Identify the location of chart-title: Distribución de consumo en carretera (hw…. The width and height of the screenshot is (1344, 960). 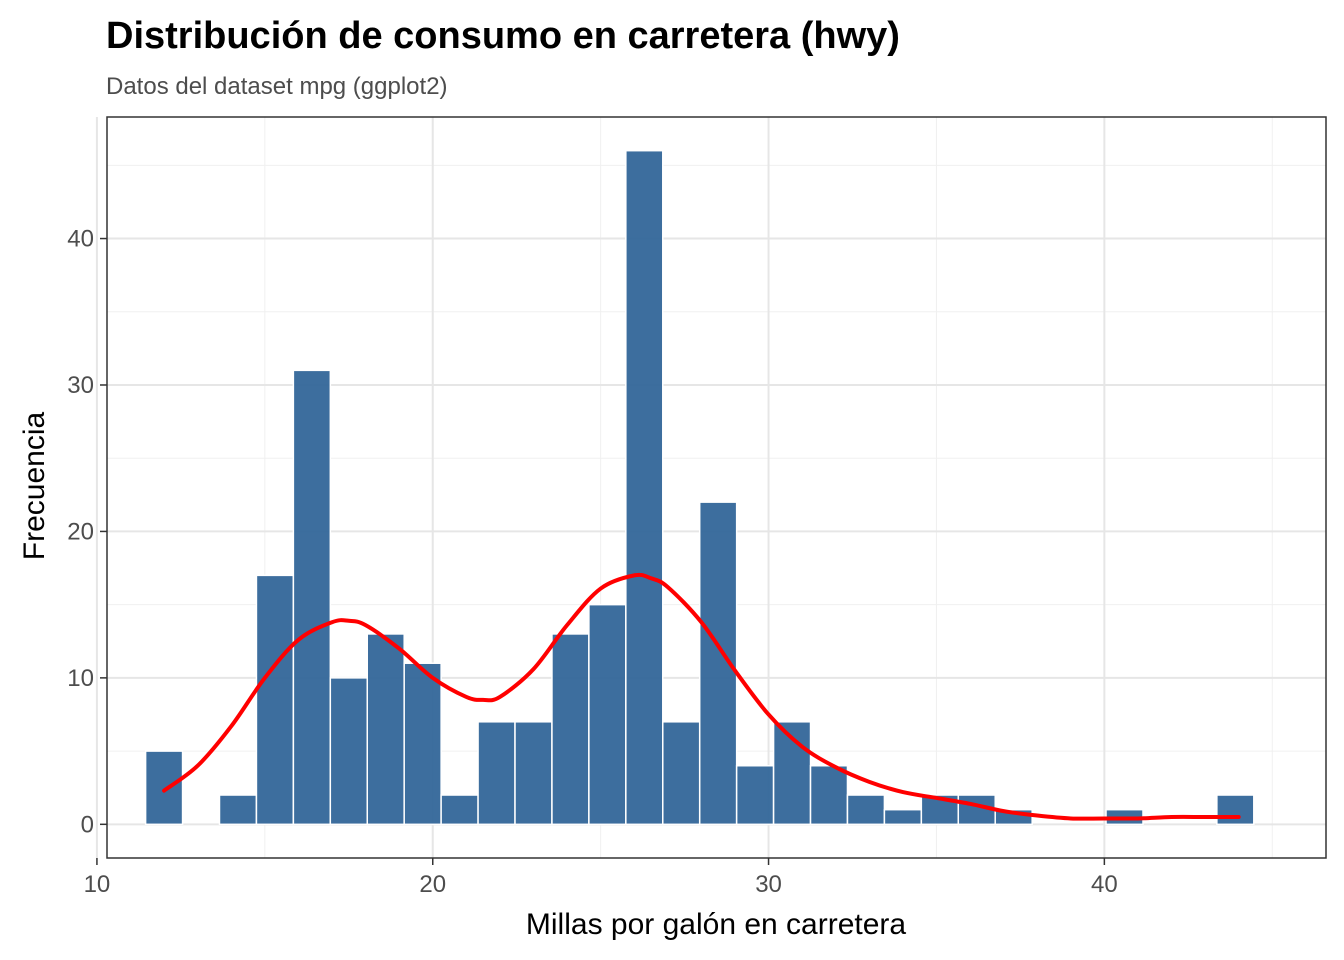
(503, 36).